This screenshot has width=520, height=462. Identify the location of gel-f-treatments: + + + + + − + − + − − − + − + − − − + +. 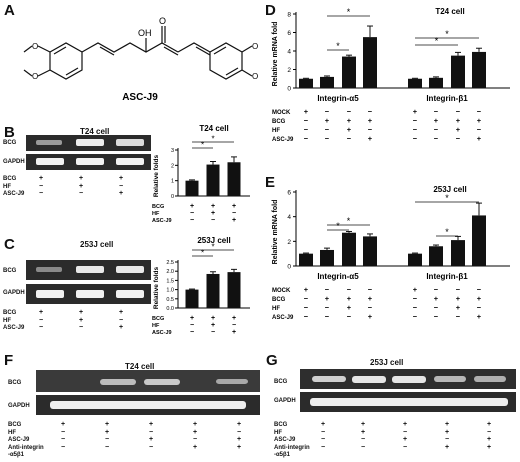
(158, 438).